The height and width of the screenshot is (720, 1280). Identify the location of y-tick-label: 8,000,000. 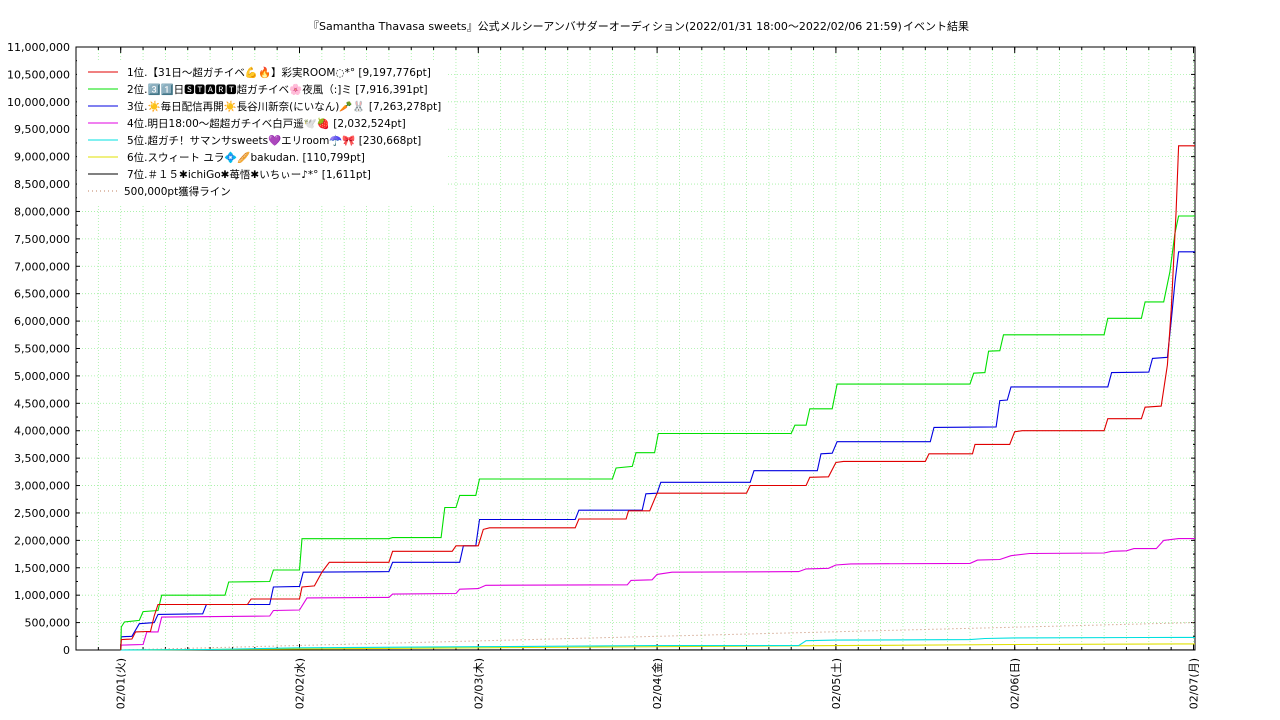
(42, 211).